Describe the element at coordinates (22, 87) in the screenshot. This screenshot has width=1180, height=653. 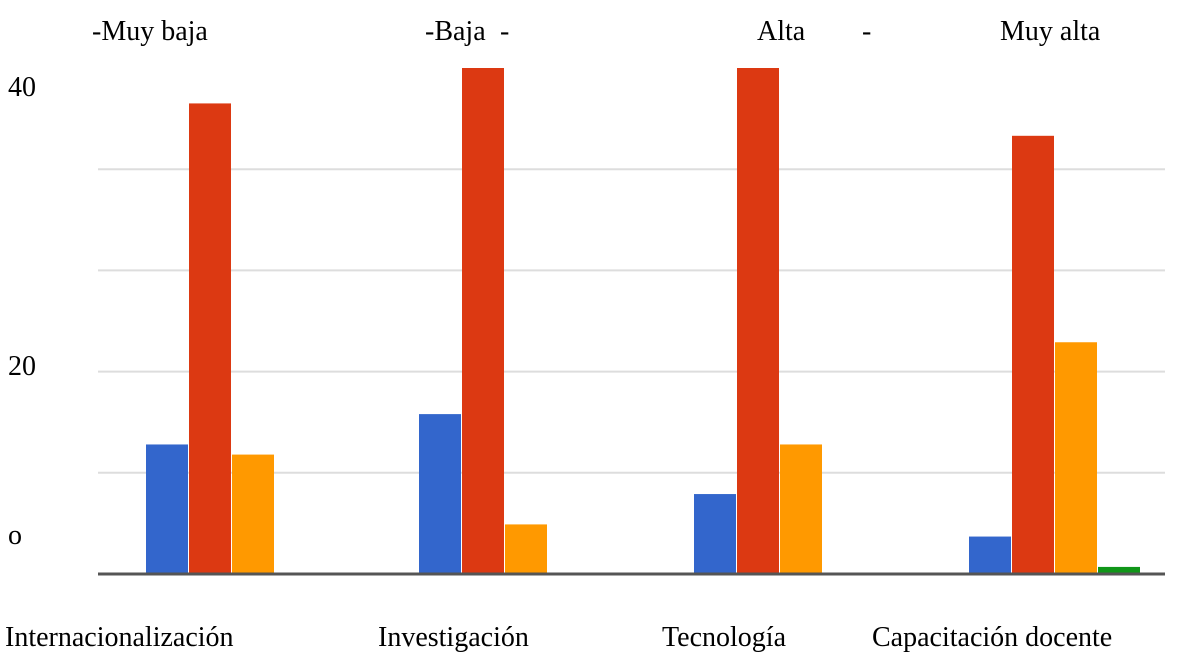
I see `y-tick-label-40: 40` at that location.